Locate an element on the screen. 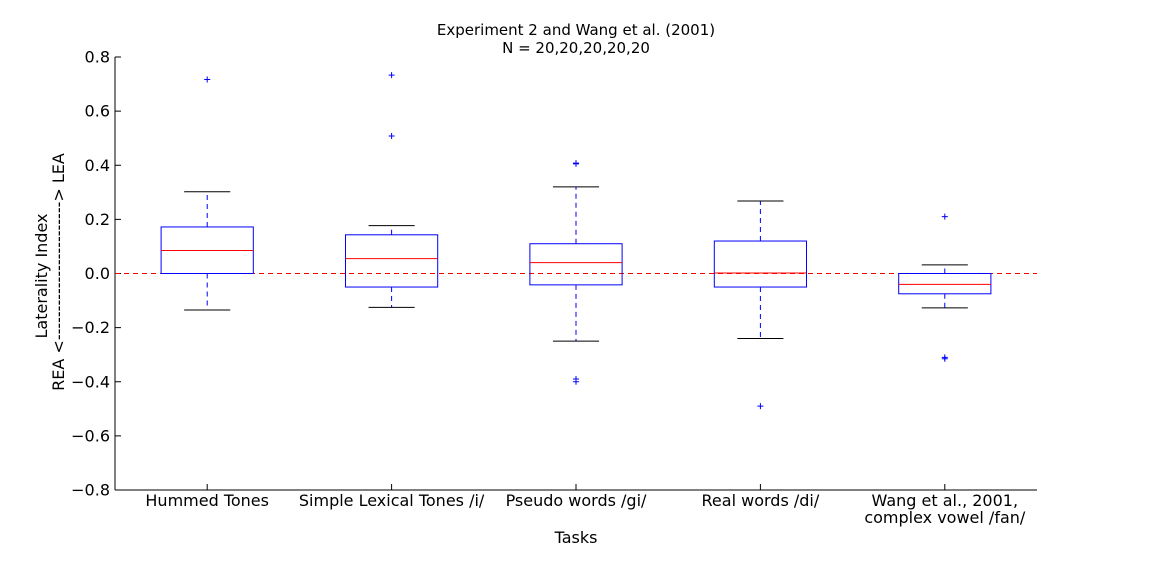  chart-subtitle: N = 20,20,20,20,20 is located at coordinates (576, 48).